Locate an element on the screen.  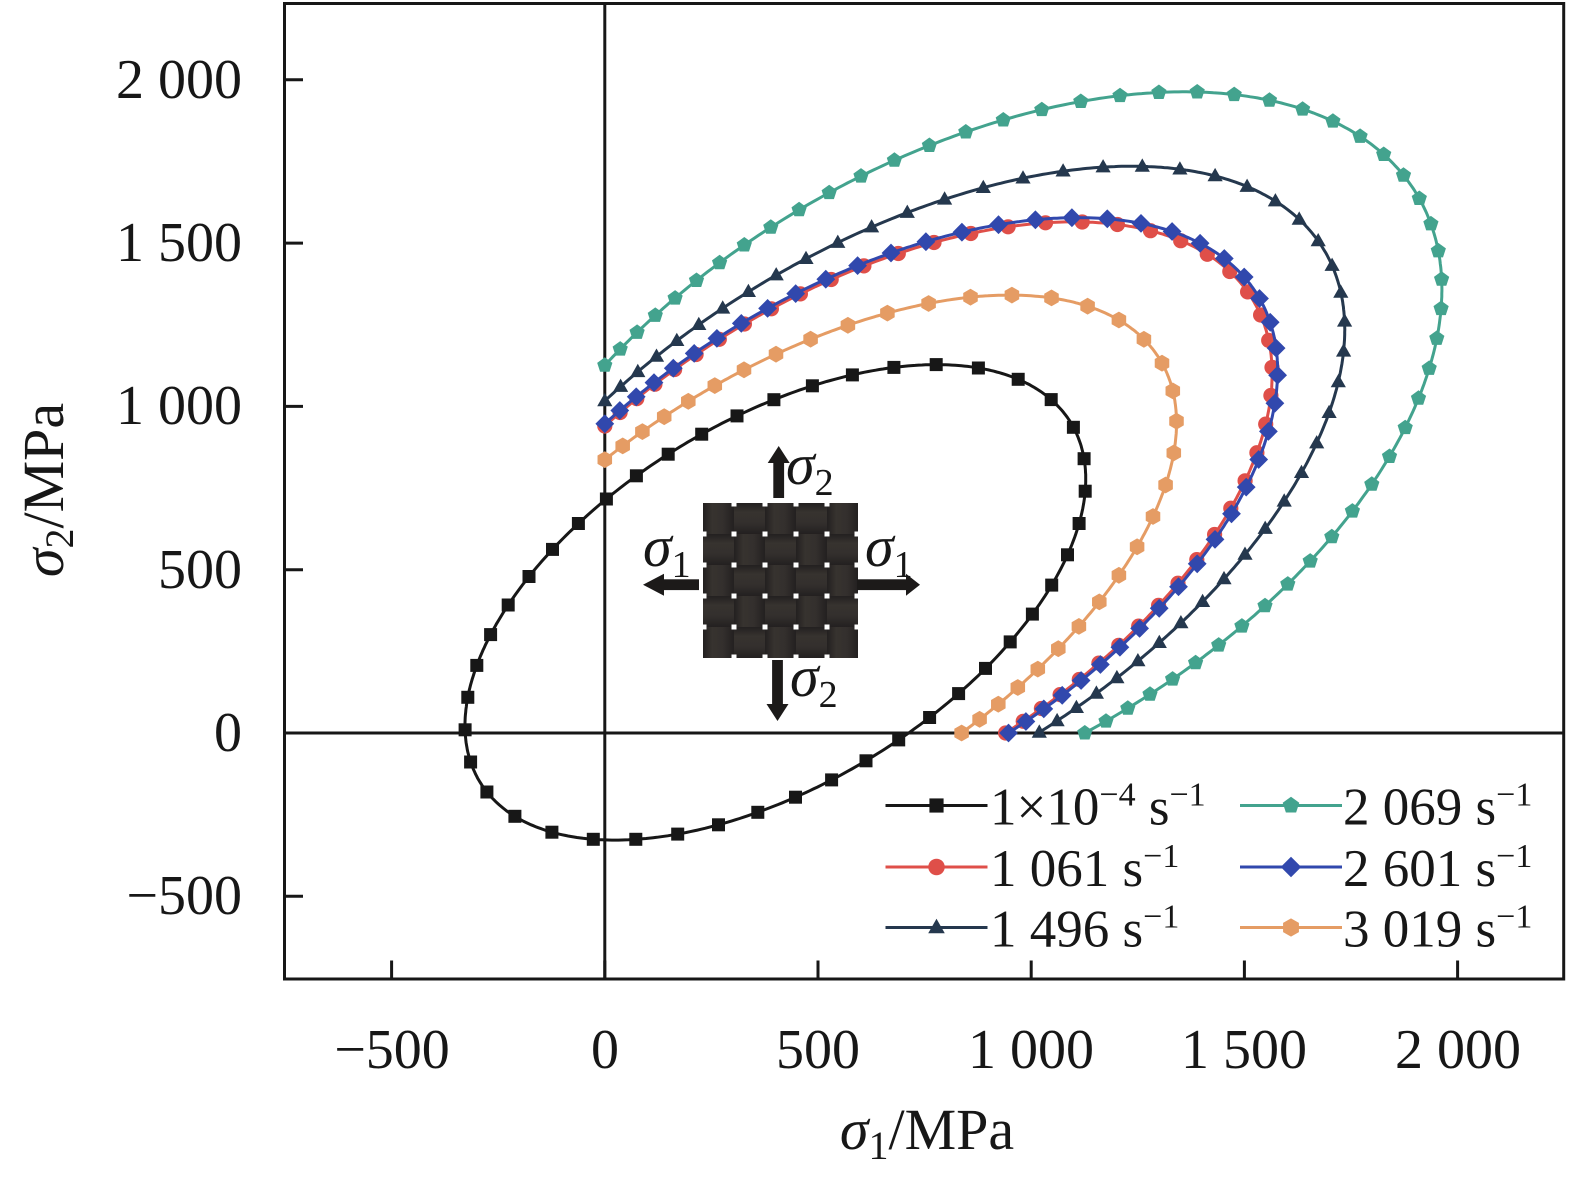
svg-text: σ2/MPa is located at coordinates (46, 490).